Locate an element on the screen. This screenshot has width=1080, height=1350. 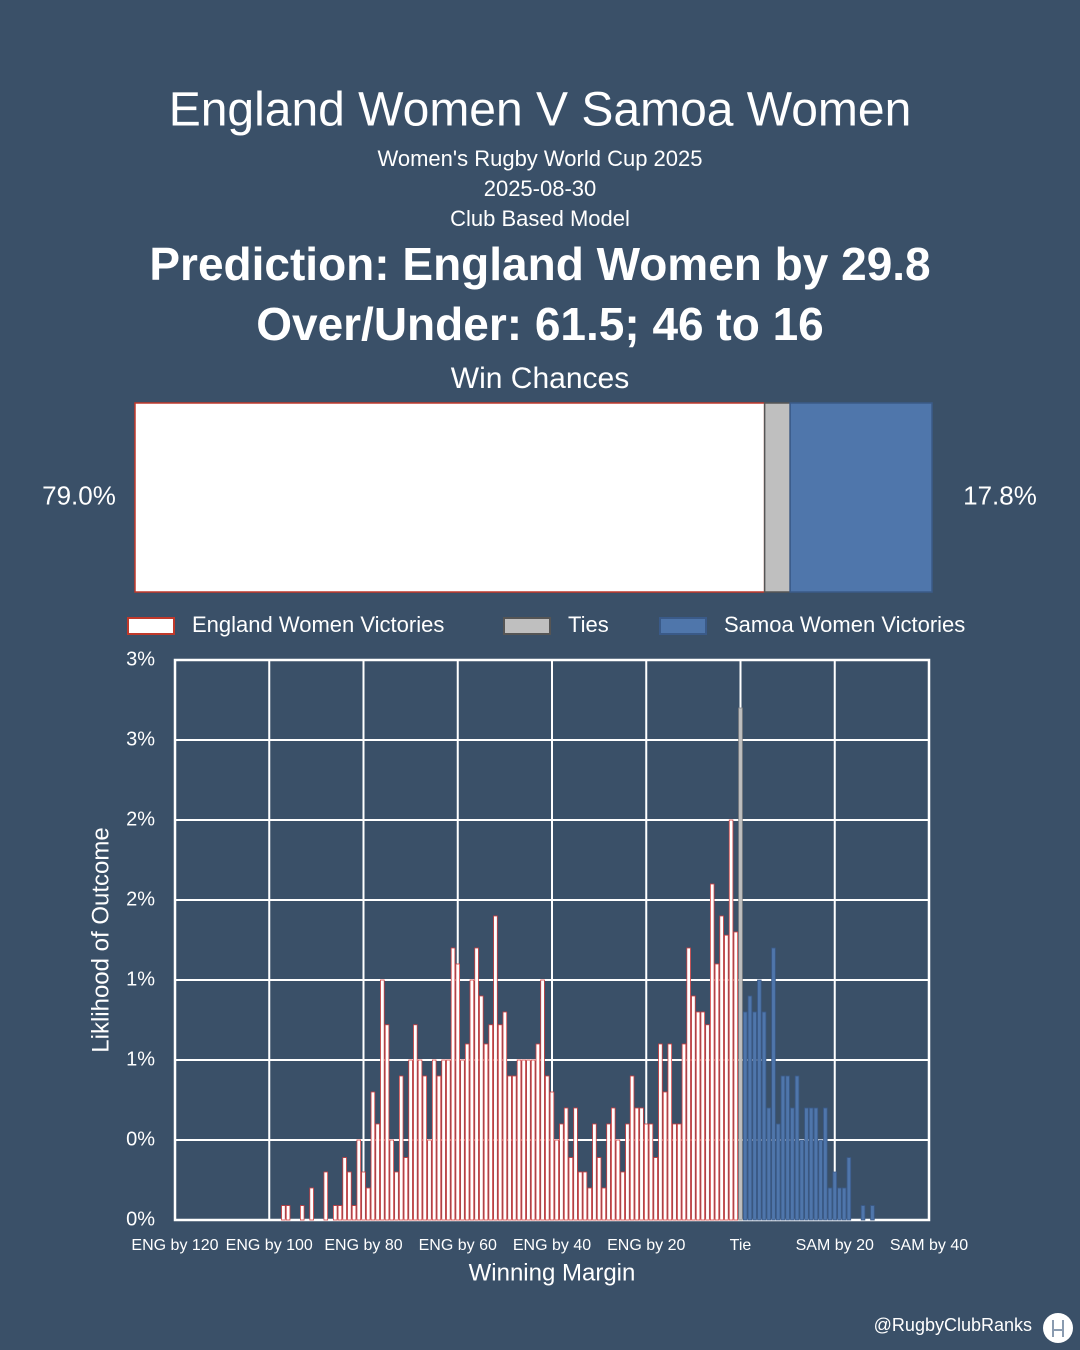
legend-swatch is located at coordinates (527, 626).